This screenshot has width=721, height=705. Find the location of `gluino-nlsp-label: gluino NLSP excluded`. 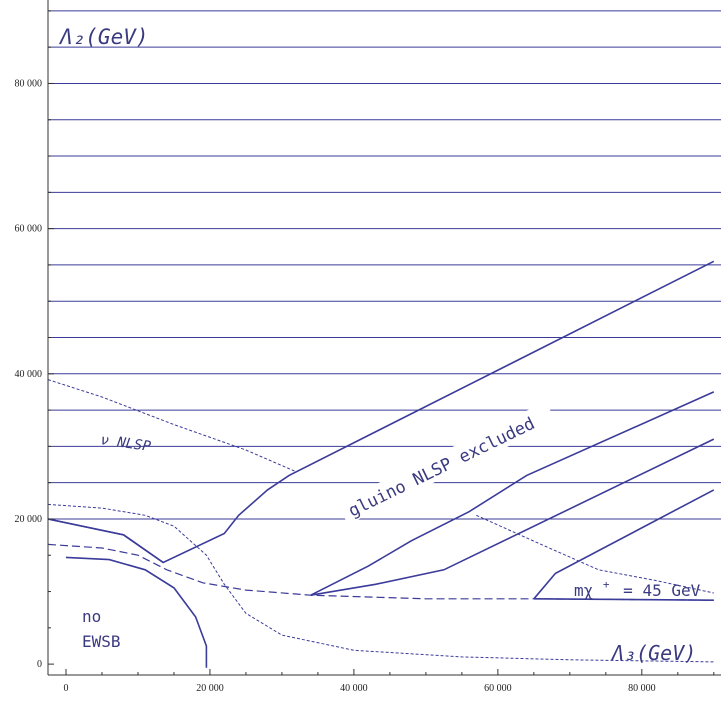

gluino-nlsp-label: gluino NLSP excluded is located at coordinates (441, 468).